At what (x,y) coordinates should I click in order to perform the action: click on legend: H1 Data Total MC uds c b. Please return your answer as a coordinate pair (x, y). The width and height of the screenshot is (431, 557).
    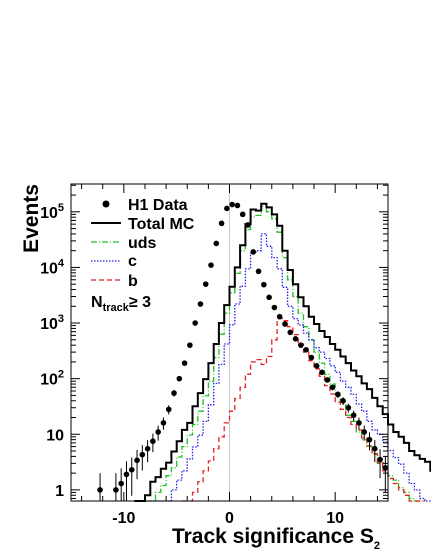
    Looking at the image, I should click on (143, 243).